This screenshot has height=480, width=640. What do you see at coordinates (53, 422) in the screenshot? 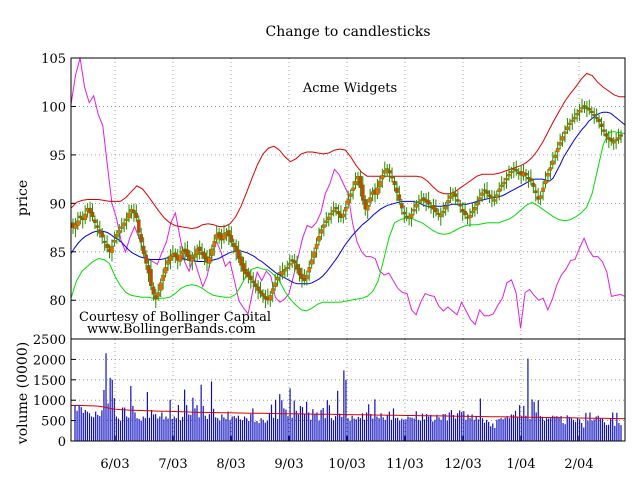
I see `volume-y-tick-label: 500` at bounding box center [53, 422].